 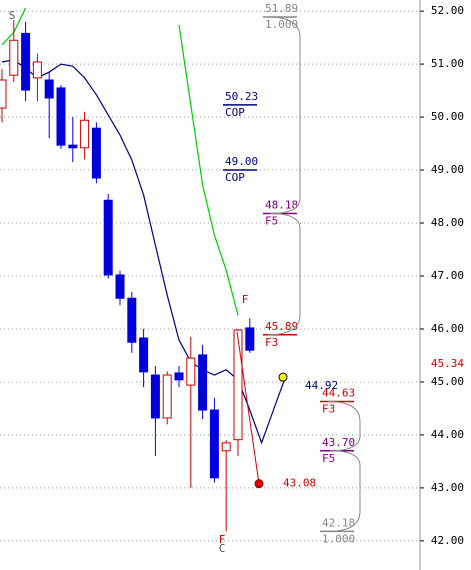 What do you see at coordinates (447, 222) in the screenshot?
I see `y-tick-label: 48.00` at bounding box center [447, 222].